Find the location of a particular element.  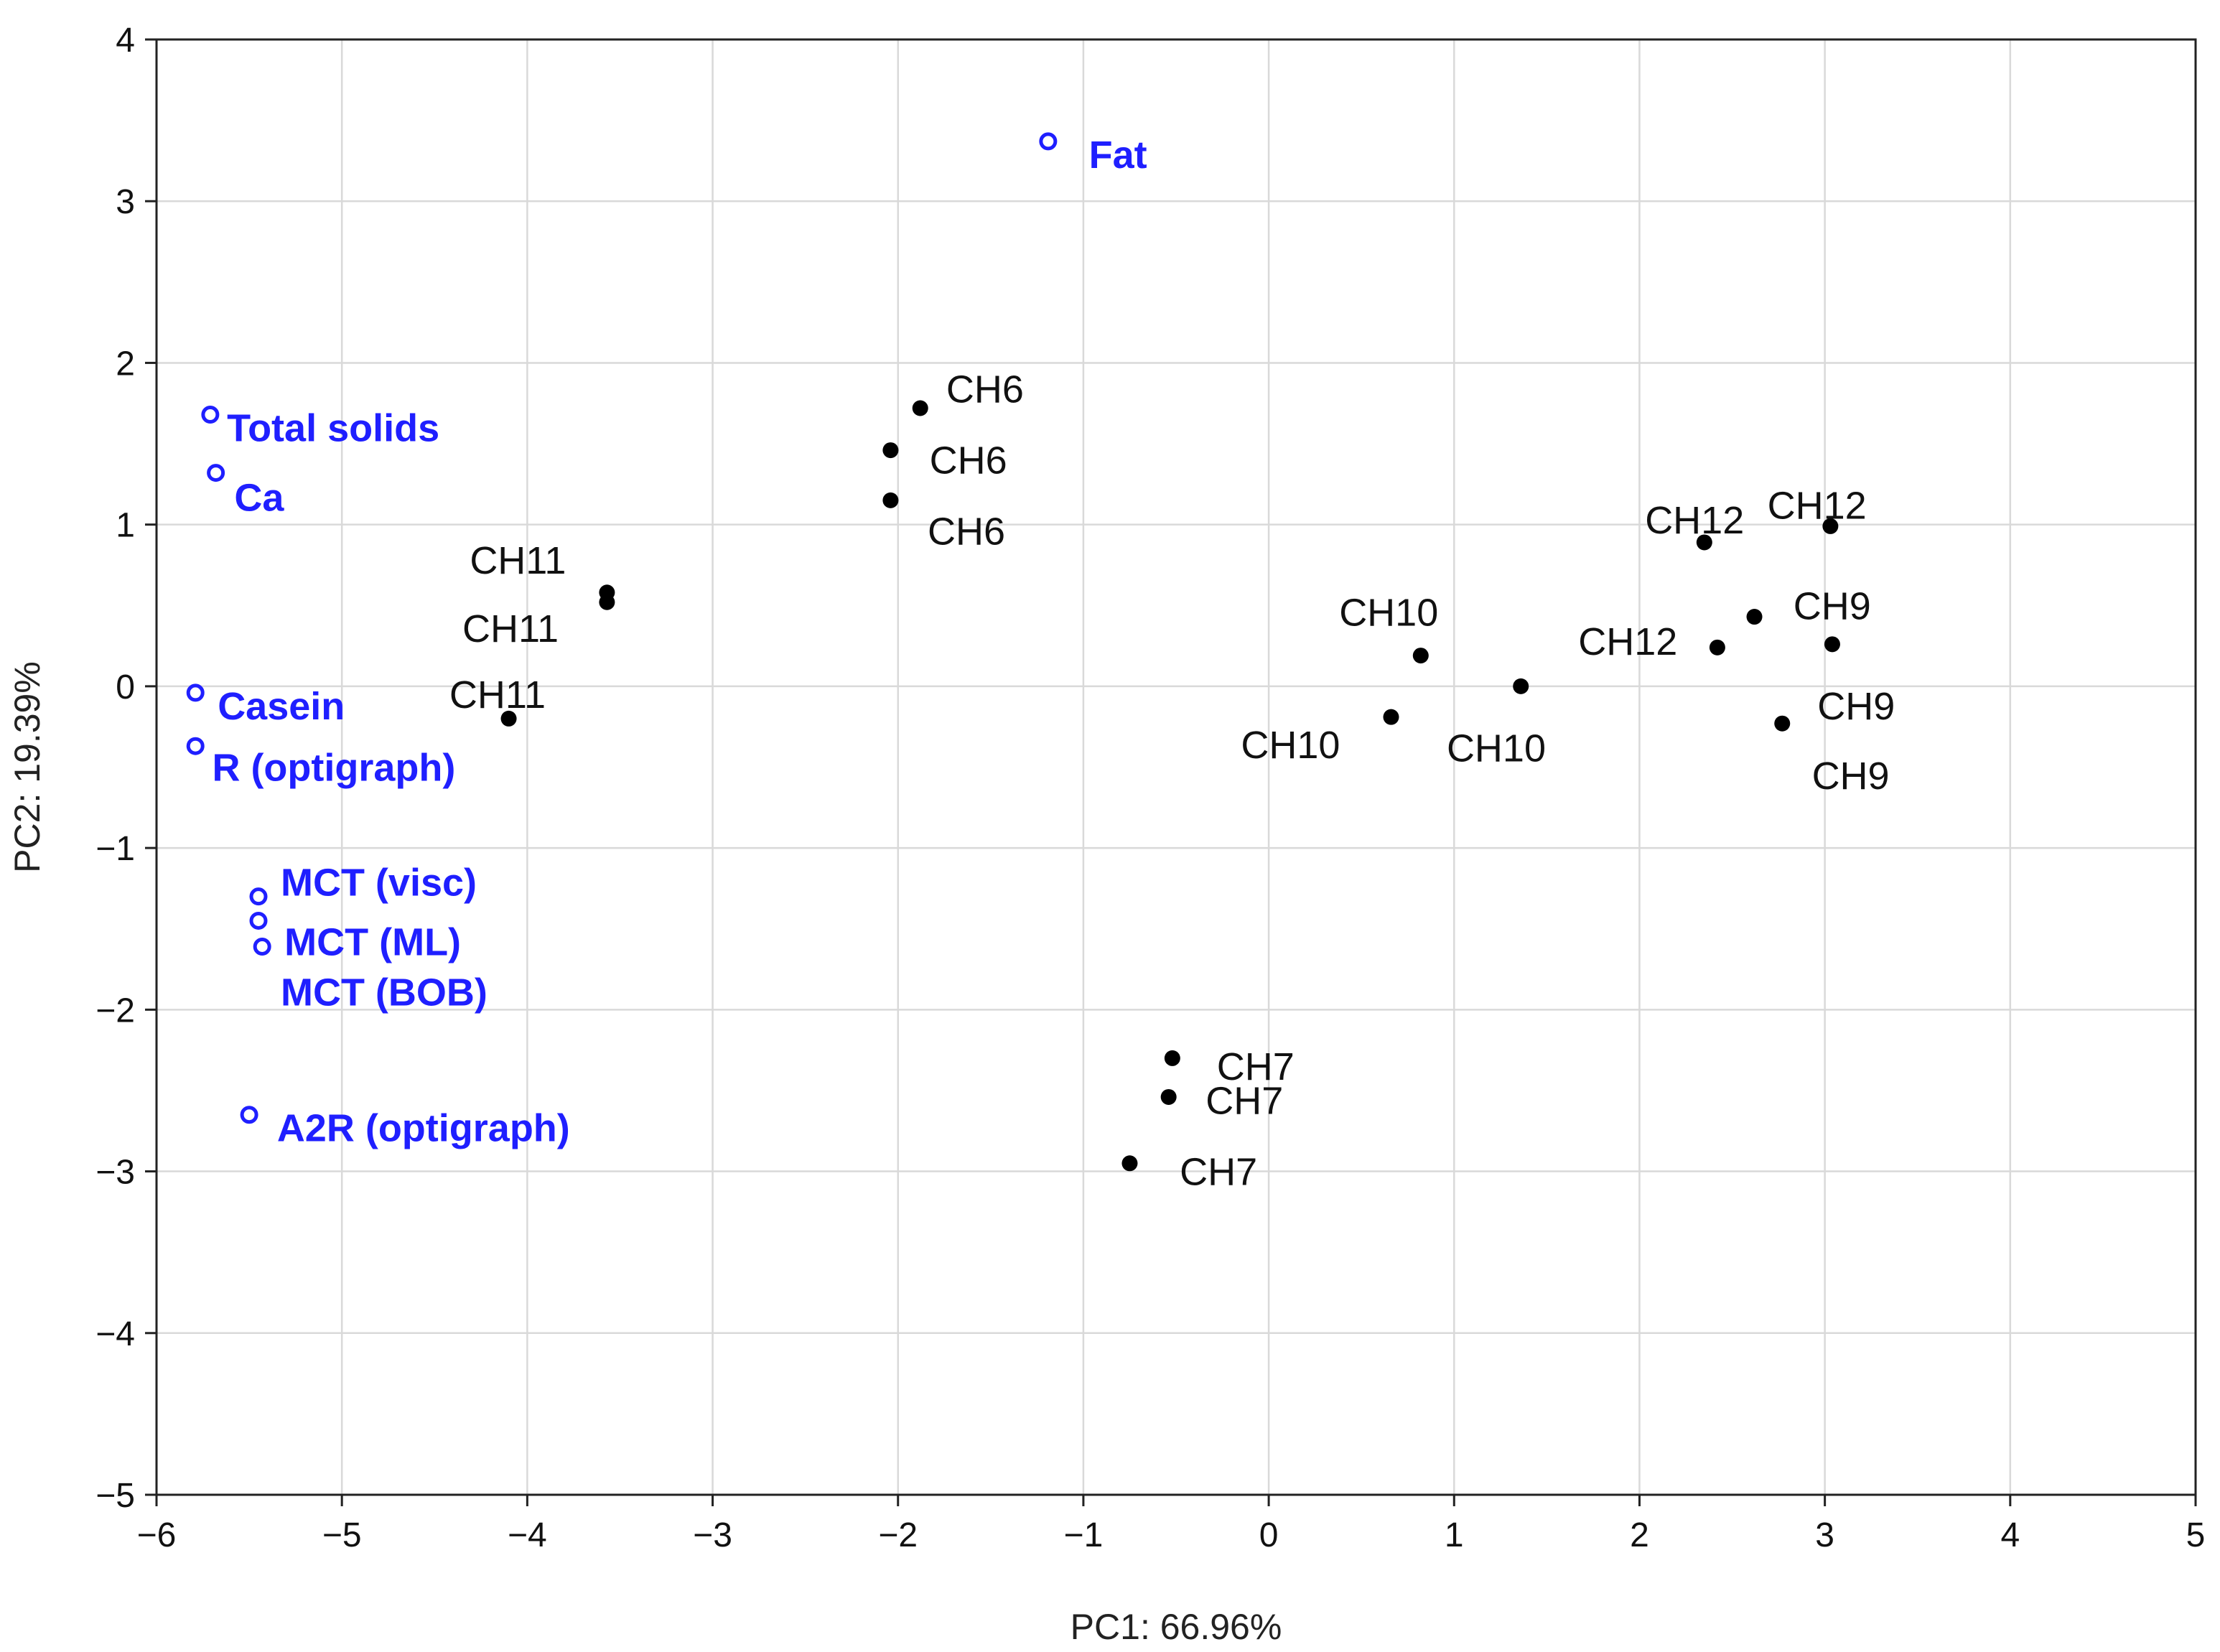

x-tick-label: 0 is located at coordinates (1269, 1535).